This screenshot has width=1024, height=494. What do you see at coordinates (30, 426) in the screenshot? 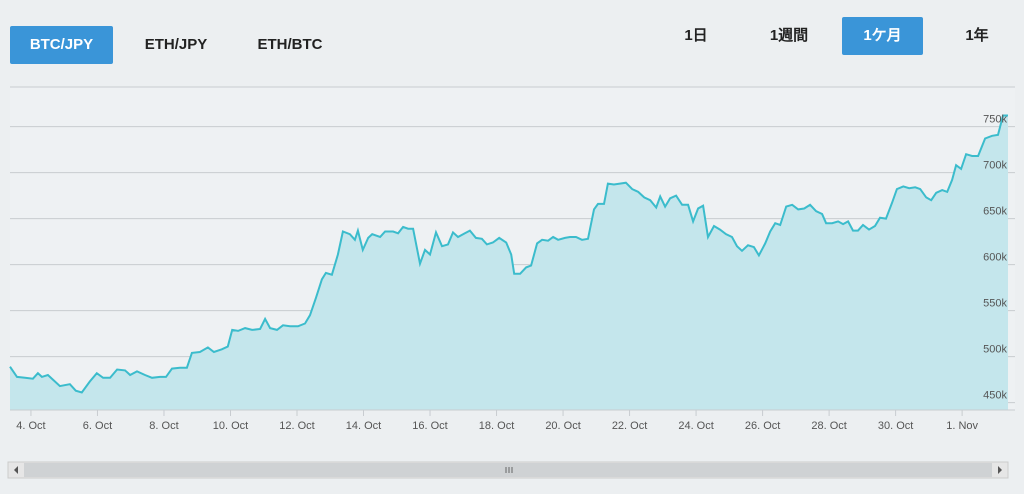
I see `x-tick-label: 4. Oct` at bounding box center [30, 426].